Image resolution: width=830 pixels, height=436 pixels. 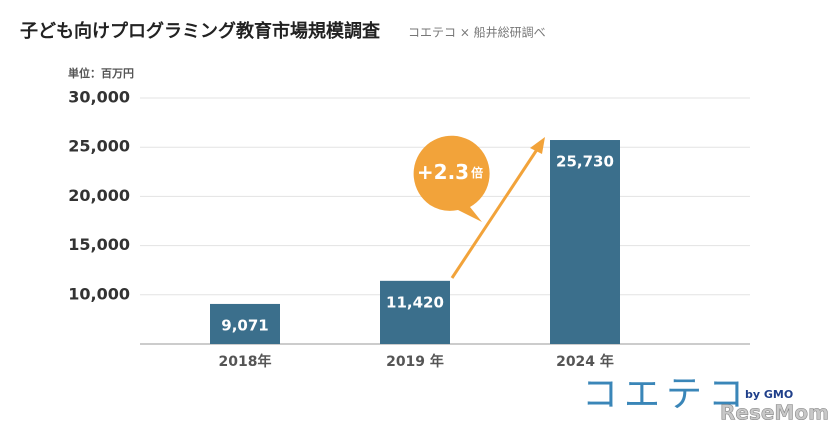 What do you see at coordinates (415, 361) in the screenshot?
I see `x-tick-label: 2019 年` at bounding box center [415, 361].